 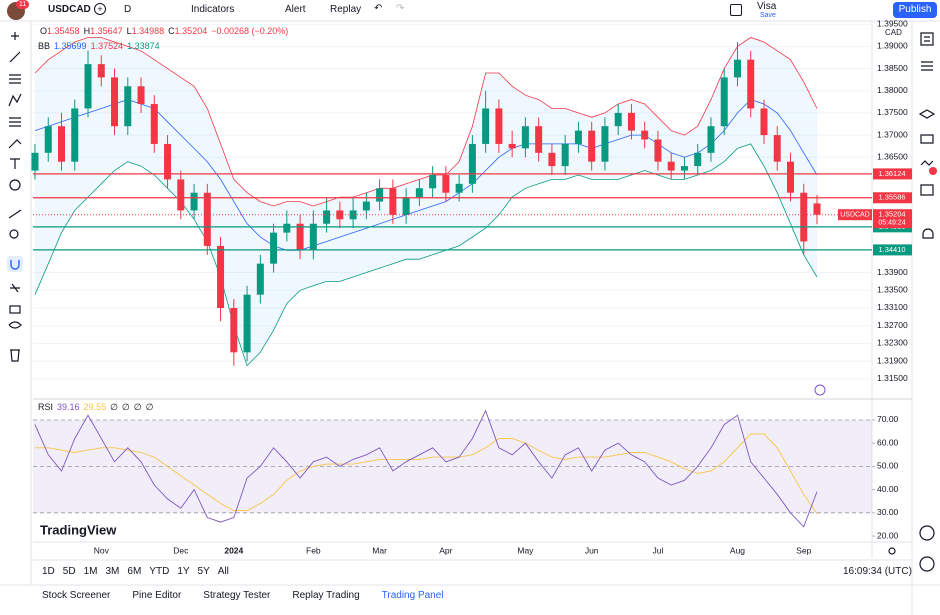 What do you see at coordinates (102, 550) in the screenshot?
I see `x-tick-label: Nov` at bounding box center [102, 550].